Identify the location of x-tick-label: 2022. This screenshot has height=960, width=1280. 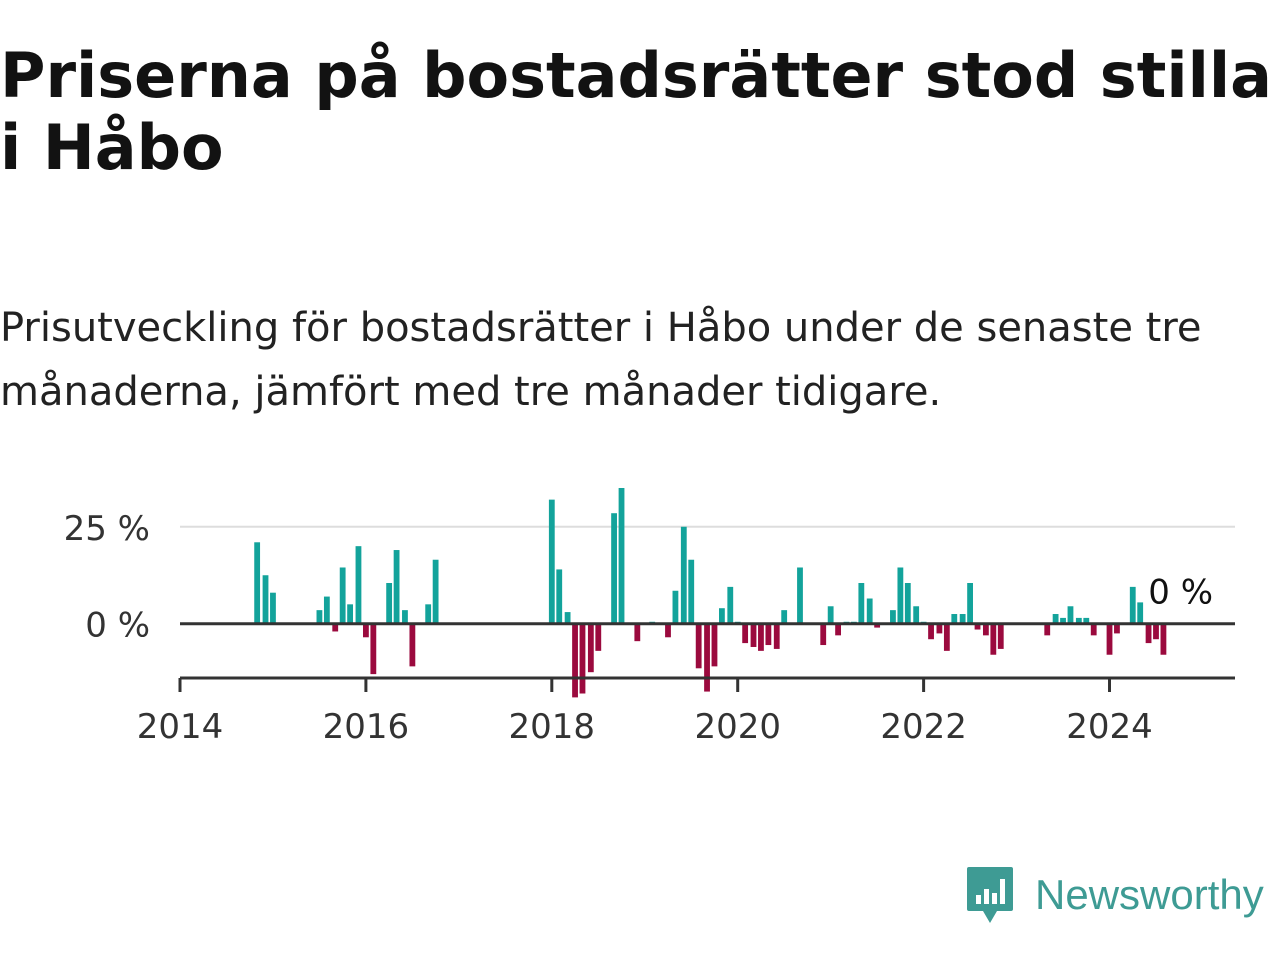
(923, 727).